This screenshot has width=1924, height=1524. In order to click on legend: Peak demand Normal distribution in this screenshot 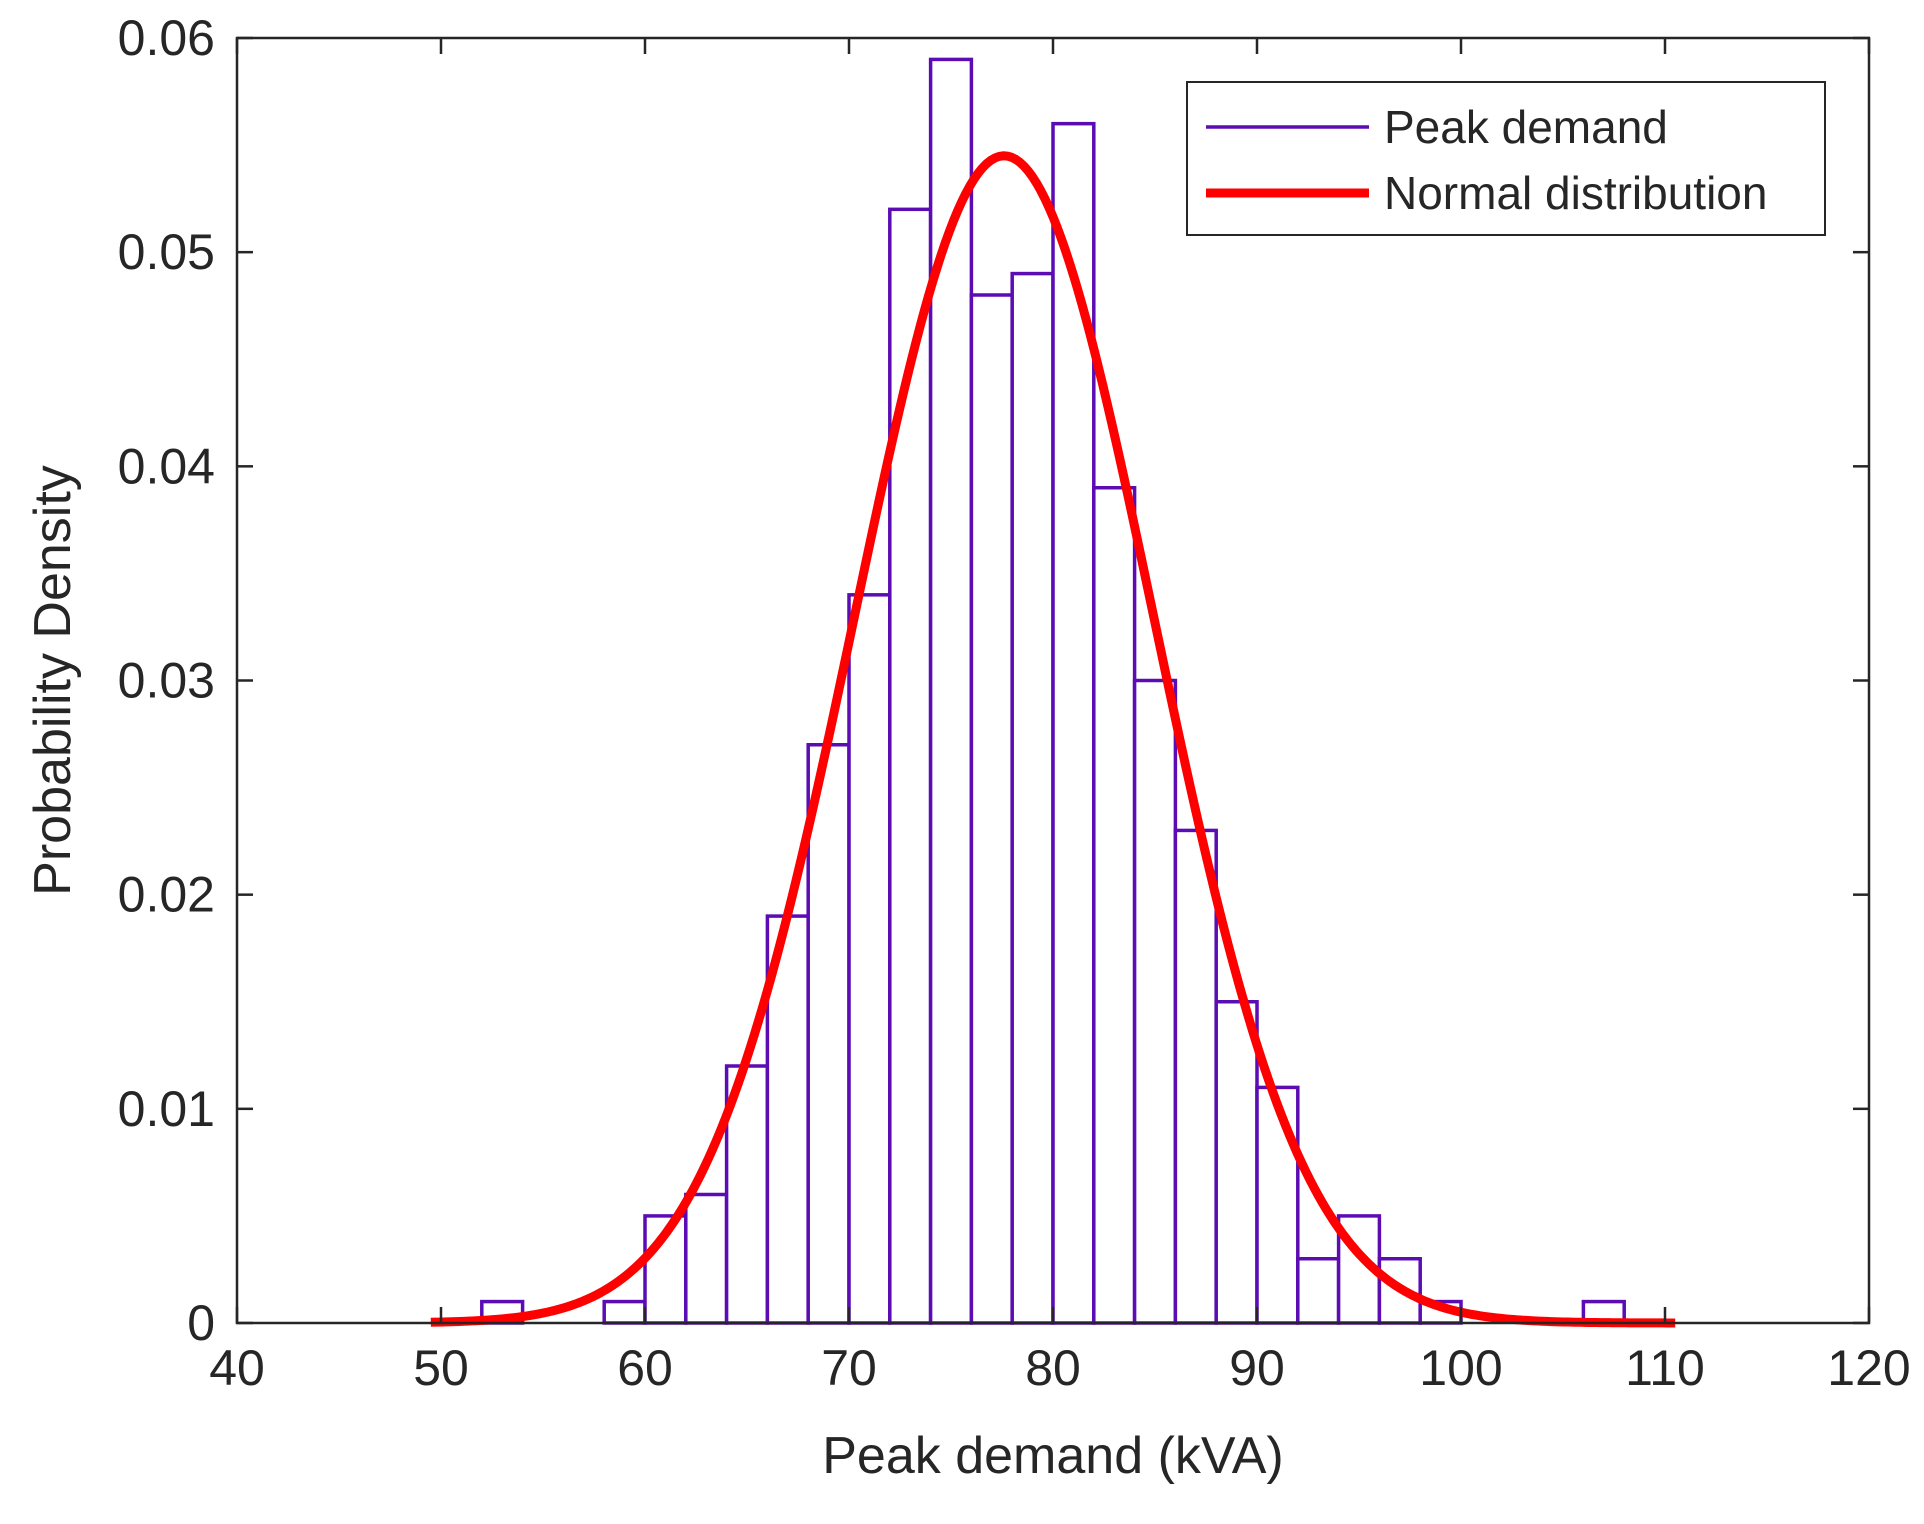, I will do `click(1506, 158)`.